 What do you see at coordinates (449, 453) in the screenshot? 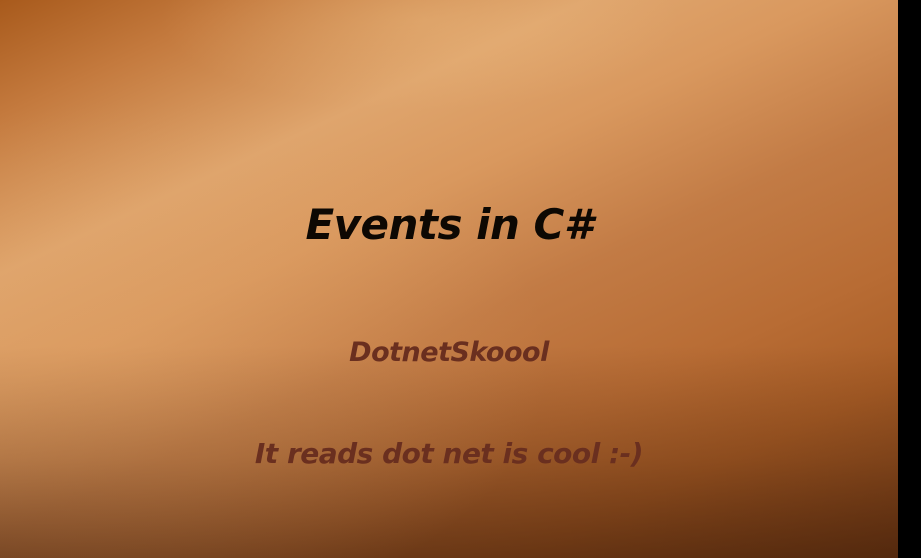
I see `slide-tagline: It reads dot net is cool :-)` at bounding box center [449, 453].